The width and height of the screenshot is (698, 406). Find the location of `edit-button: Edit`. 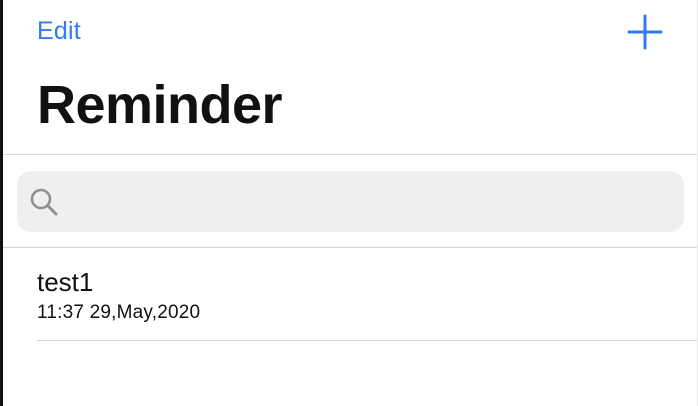

edit-button: Edit is located at coordinates (59, 31).